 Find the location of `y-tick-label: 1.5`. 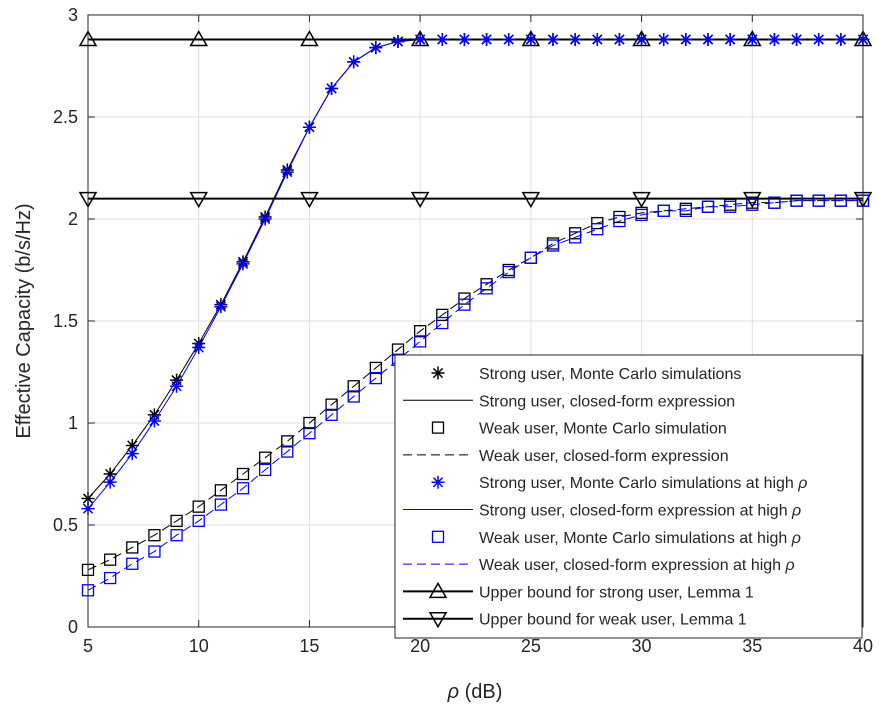

y-tick-label: 1.5 is located at coordinates (65, 321).